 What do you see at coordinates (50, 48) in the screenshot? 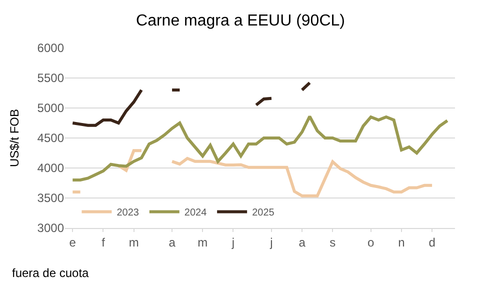
I see `y-tick-label: 6000` at bounding box center [50, 48].